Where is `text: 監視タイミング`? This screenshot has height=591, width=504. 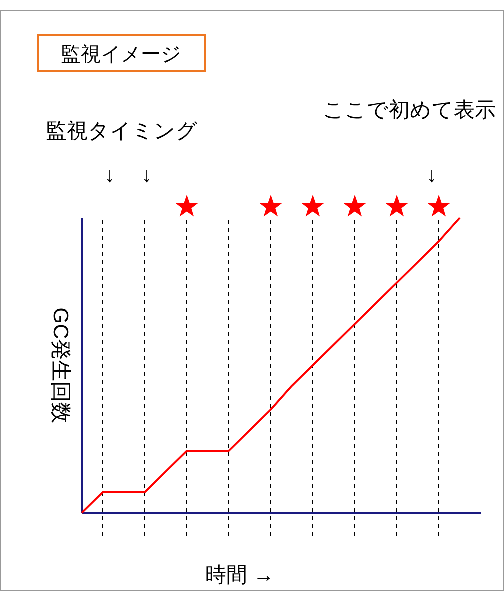 text: 監視タイミング is located at coordinates (122, 131).